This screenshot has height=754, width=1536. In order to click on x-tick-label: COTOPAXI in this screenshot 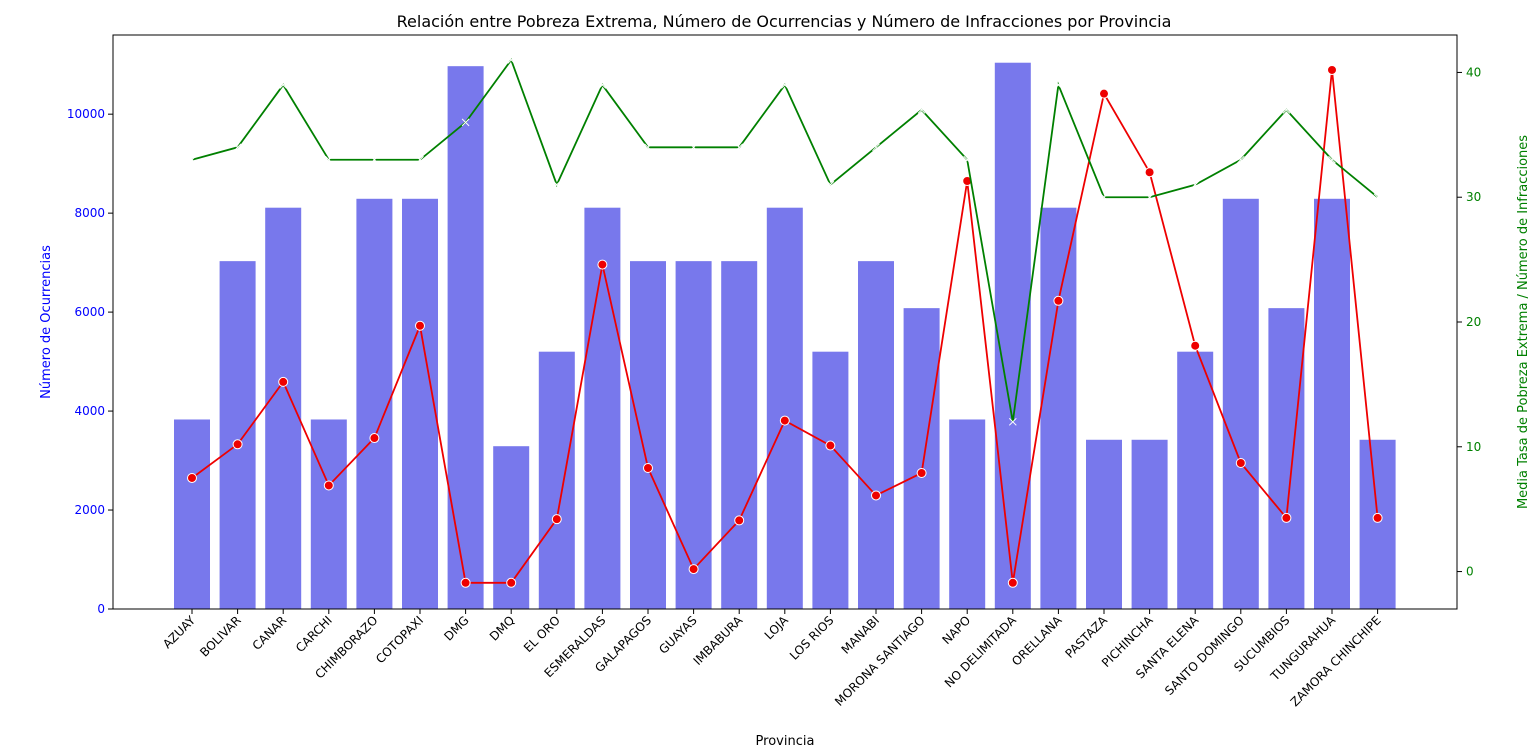, I will do `click(399, 639)`.